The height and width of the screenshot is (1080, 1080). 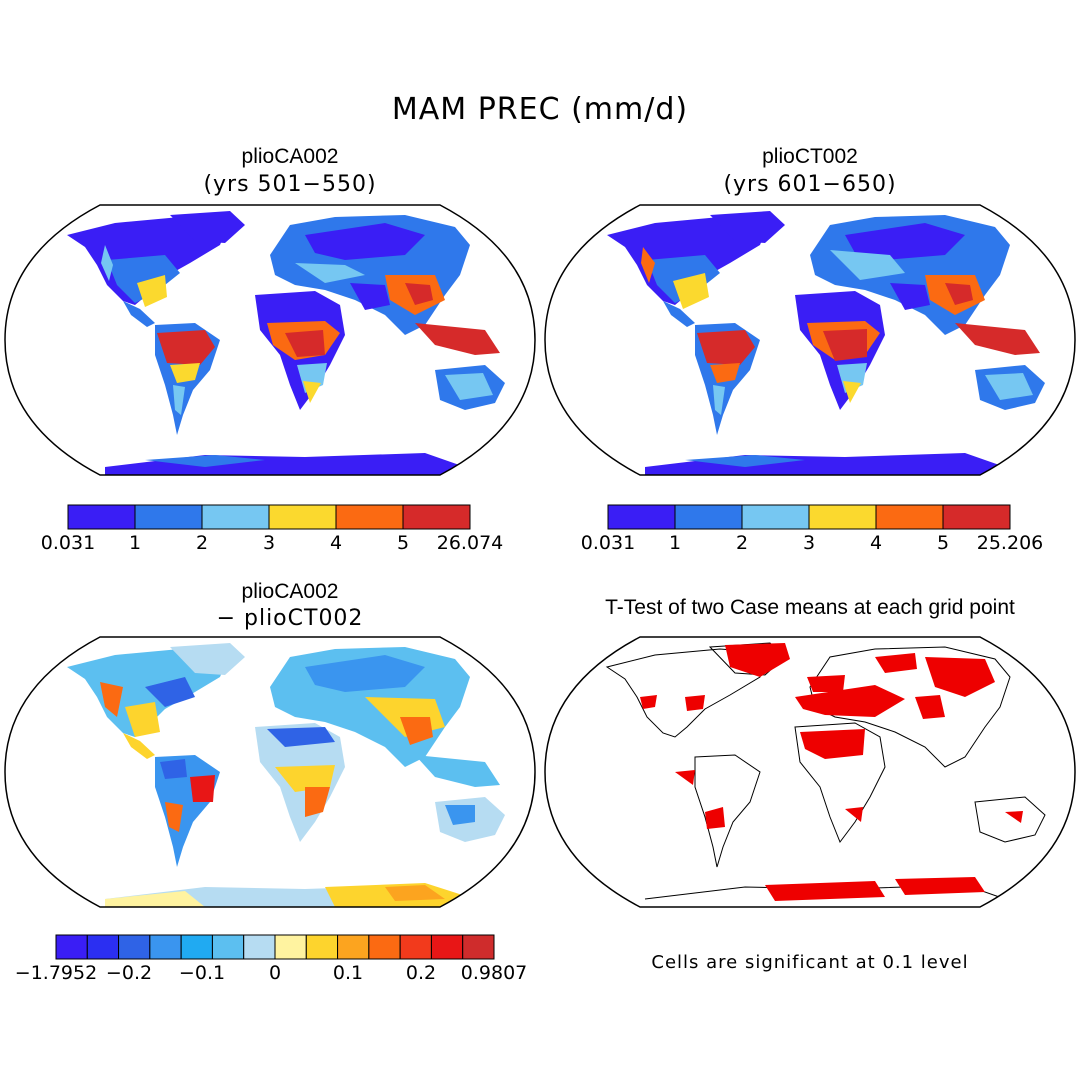 What do you see at coordinates (470, 543) in the screenshot?
I see `colorbar-tick-label: 26.074` at bounding box center [470, 543].